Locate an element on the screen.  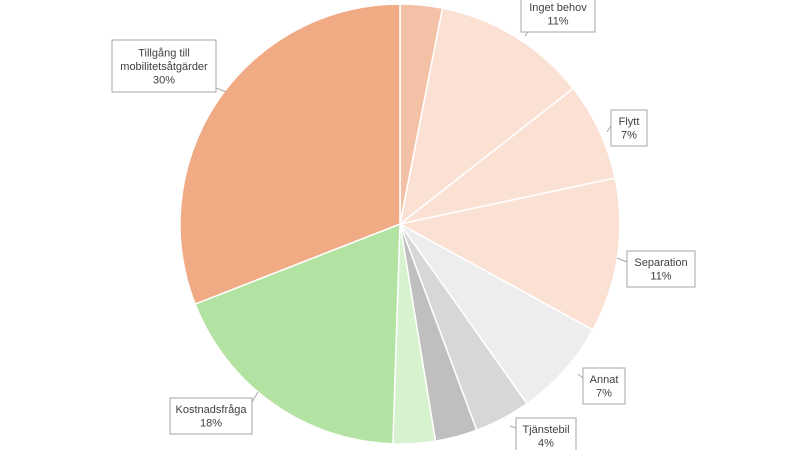
data-label-category: Annat is located at coordinates (604, 380).